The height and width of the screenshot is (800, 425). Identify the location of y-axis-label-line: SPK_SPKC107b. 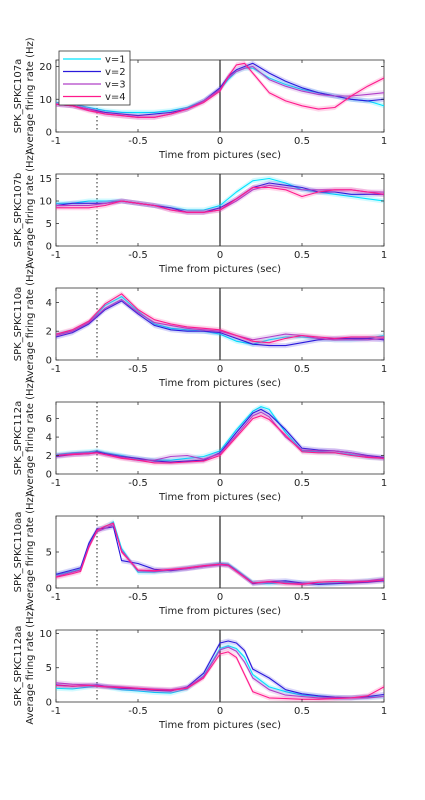
(18, 210).